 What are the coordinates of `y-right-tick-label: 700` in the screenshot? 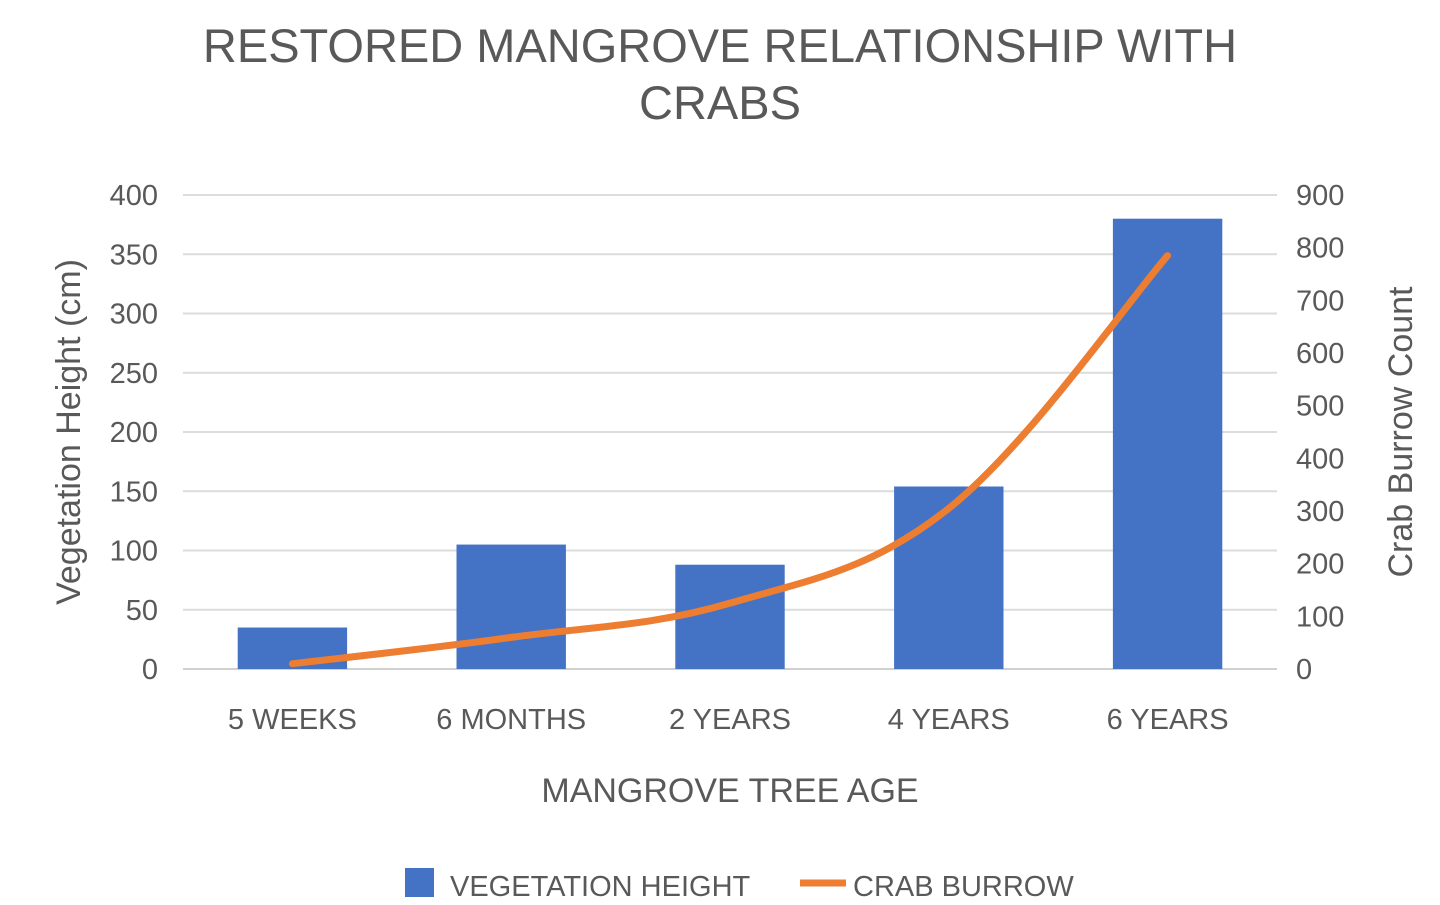 It's located at (1320, 301).